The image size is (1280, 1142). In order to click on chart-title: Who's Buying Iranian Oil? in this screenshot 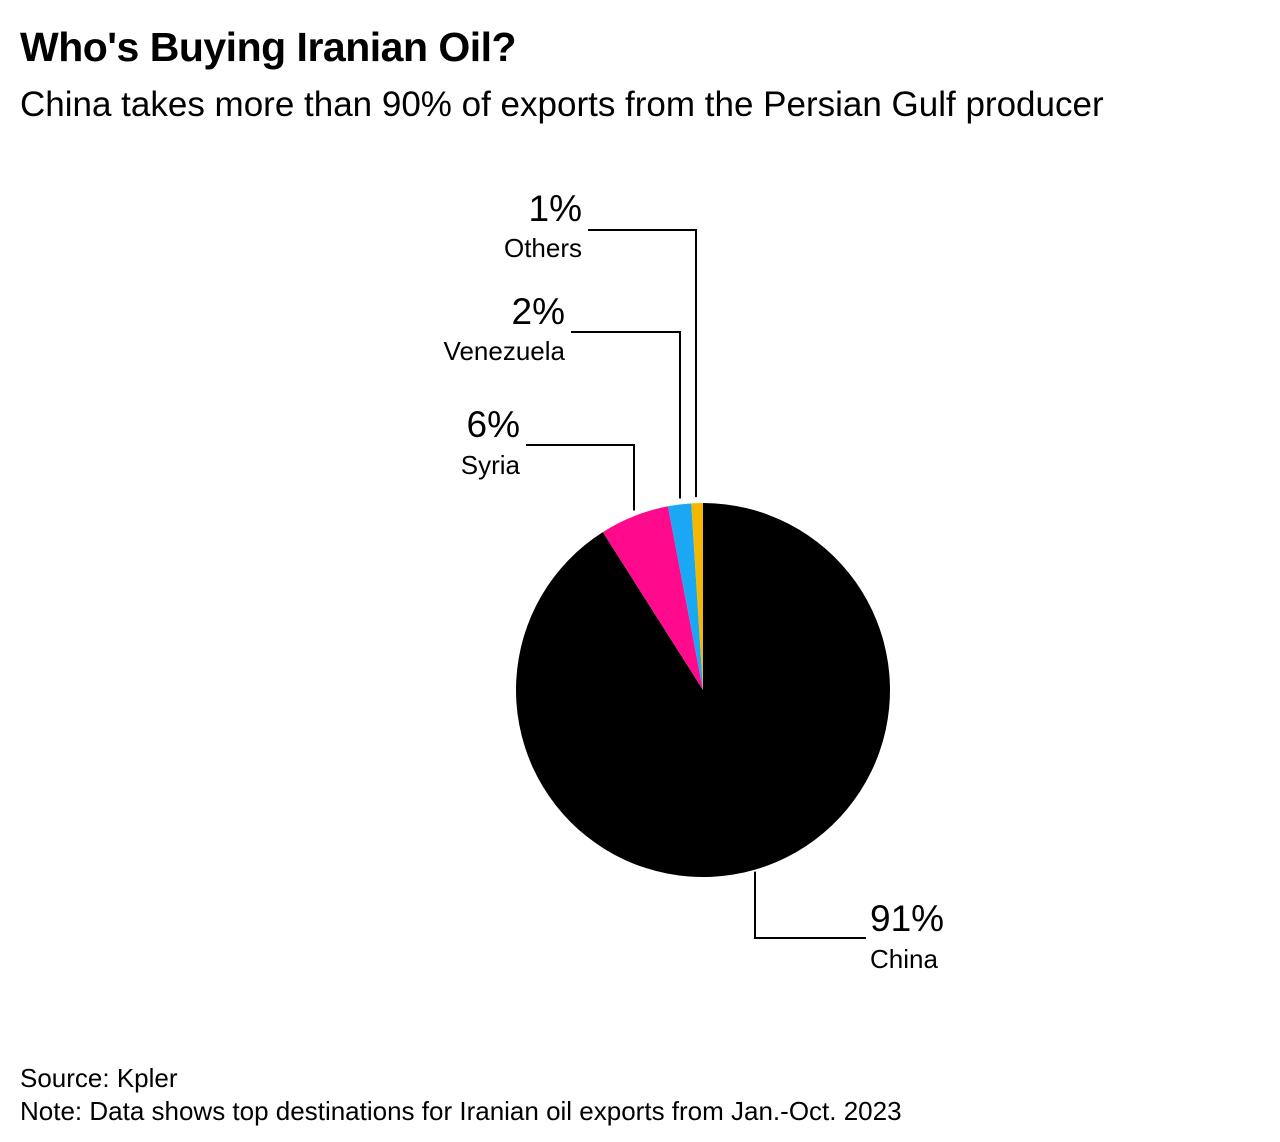, I will do `click(268, 47)`.